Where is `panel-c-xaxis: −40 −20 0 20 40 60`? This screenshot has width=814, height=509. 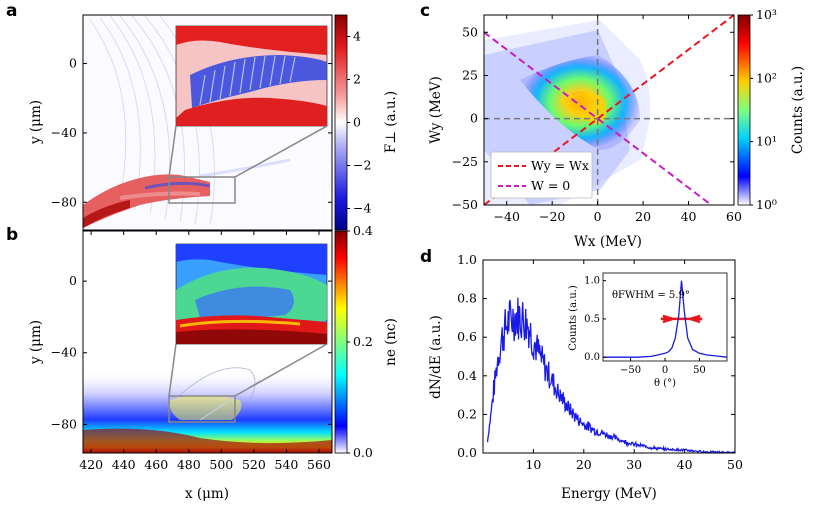 panel-c-xaxis: −40 −20 0 20 40 60 is located at coordinates (618, 119).